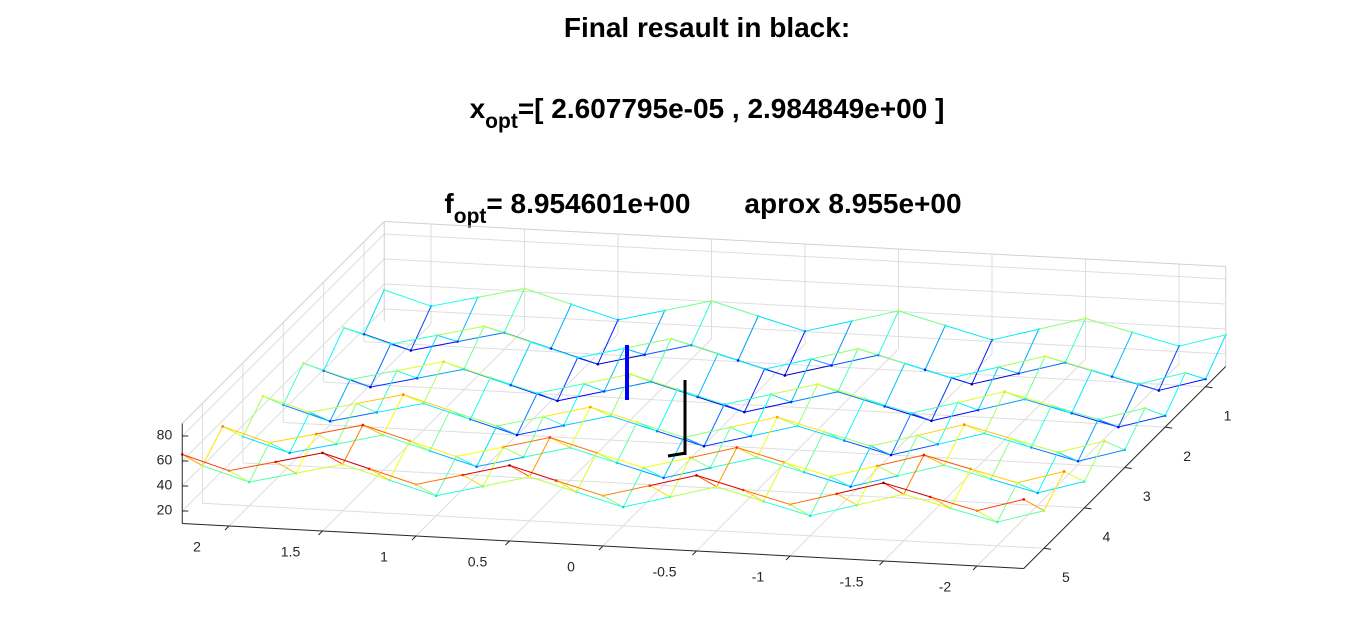 This screenshot has height=634, width=1366. I want to click on x-opt-line: xopt=[ 2.607795e-05 , 2.984849e+00 ], so click(707, 113).